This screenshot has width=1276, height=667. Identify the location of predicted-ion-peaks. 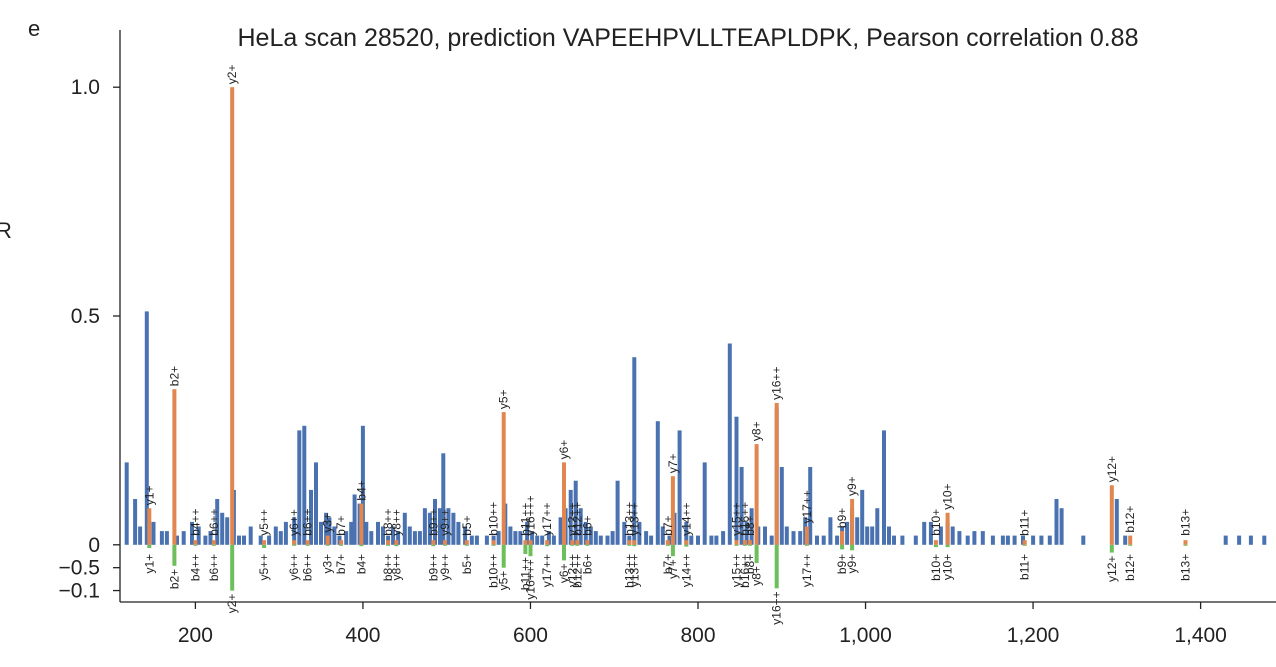
(667, 567).